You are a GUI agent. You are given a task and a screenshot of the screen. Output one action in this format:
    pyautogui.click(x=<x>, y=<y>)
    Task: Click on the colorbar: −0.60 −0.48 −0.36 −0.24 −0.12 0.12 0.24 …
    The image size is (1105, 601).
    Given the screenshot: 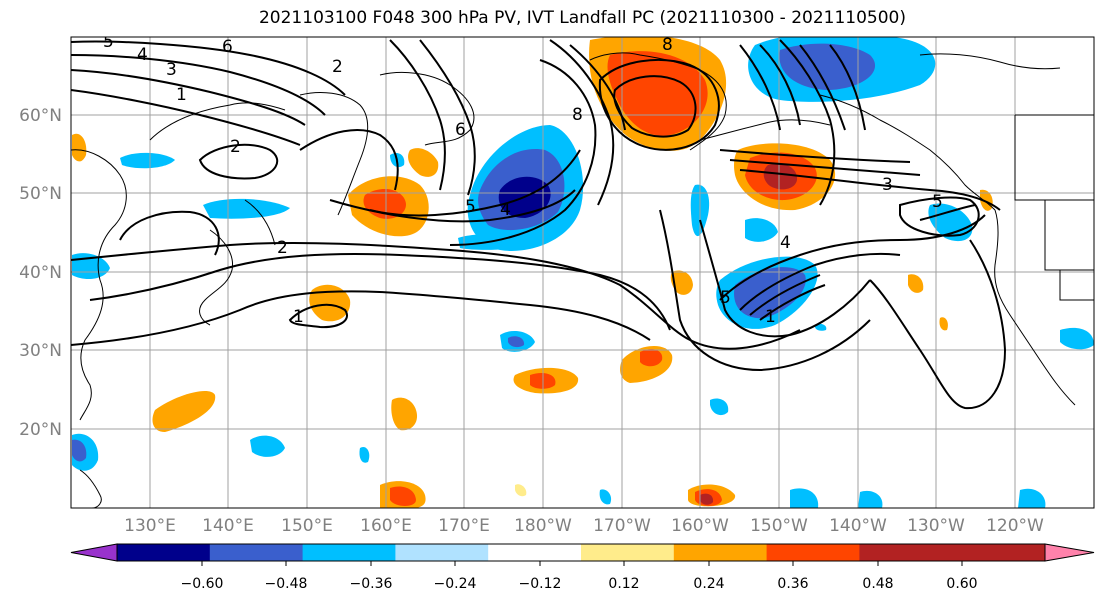 What is the action you would take?
    pyautogui.click(x=582, y=567)
    